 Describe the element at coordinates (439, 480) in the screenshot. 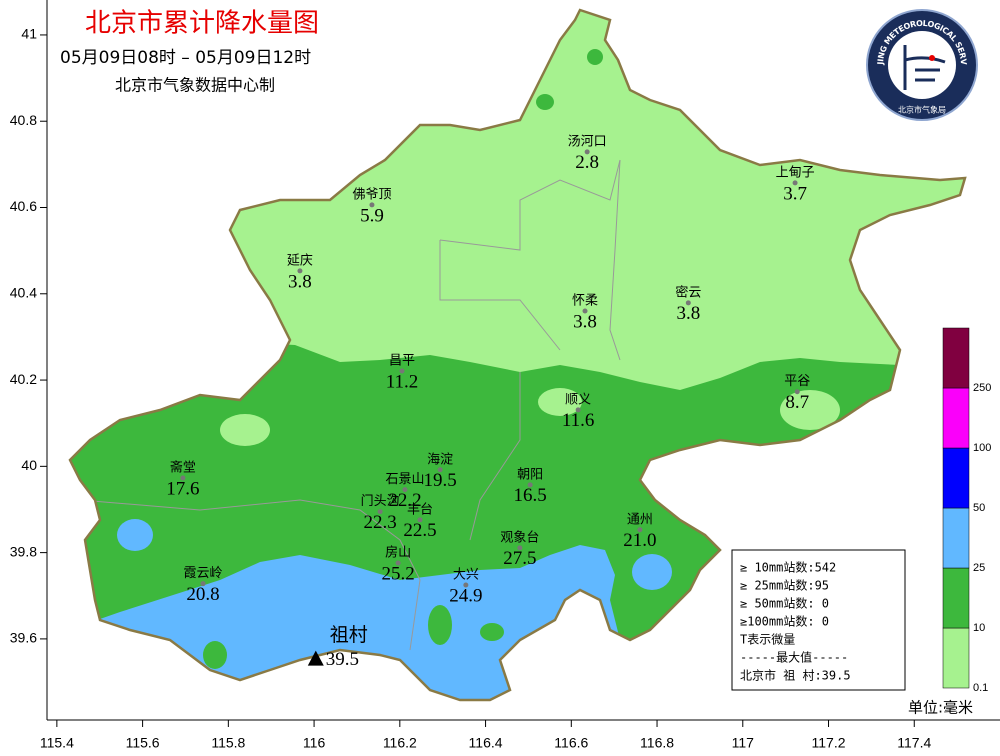

I see `station-value: 19.5` at that location.